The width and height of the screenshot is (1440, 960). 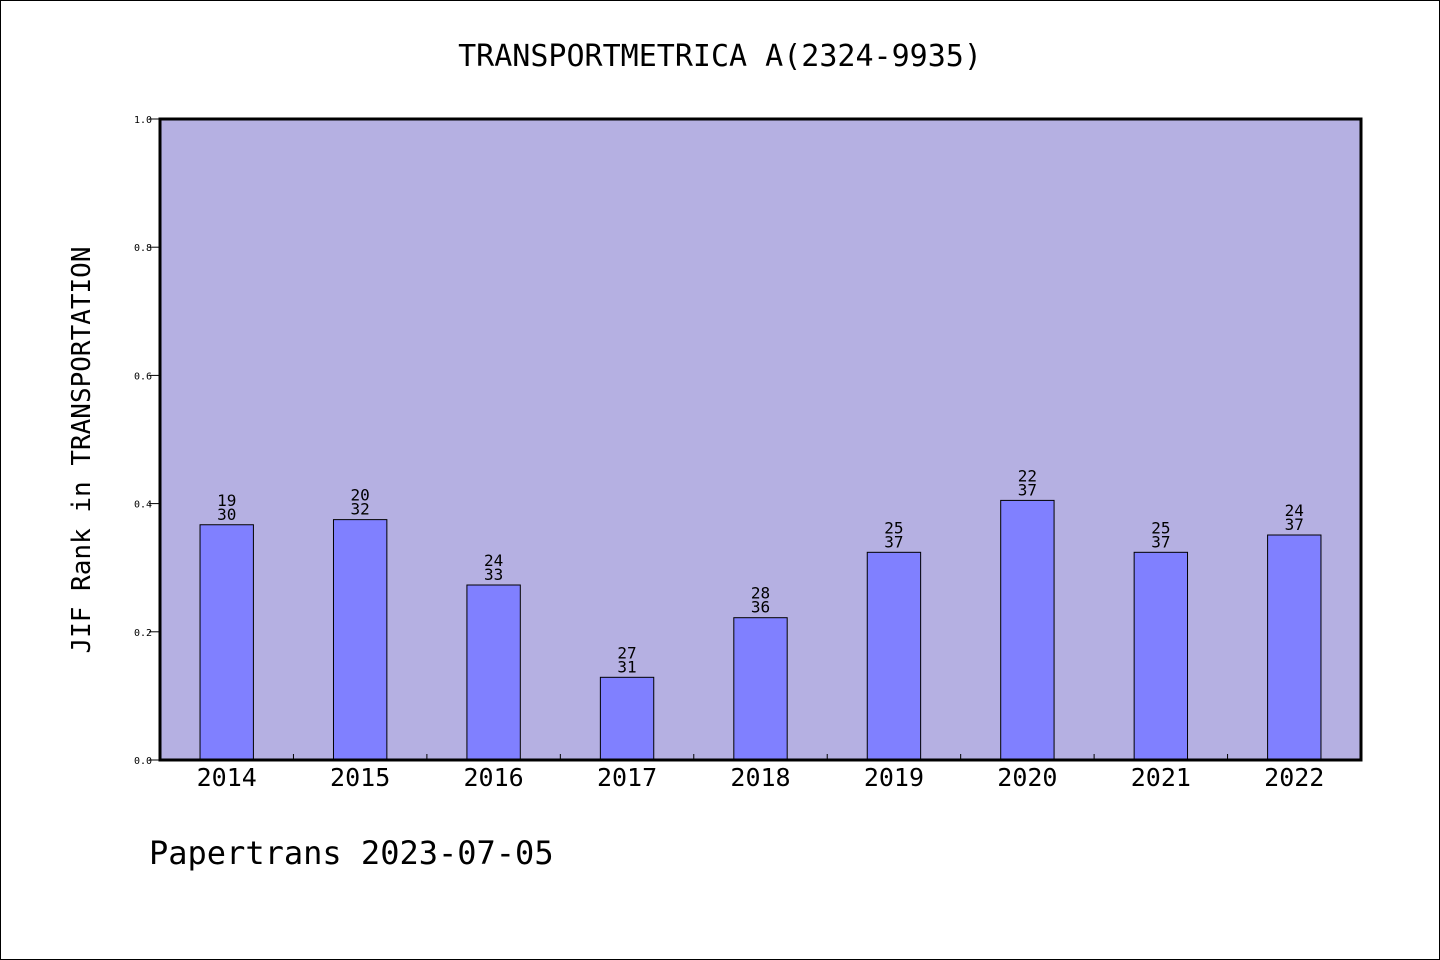 I want to click on data-label-rank-2020: 22, so click(x=1027, y=475).